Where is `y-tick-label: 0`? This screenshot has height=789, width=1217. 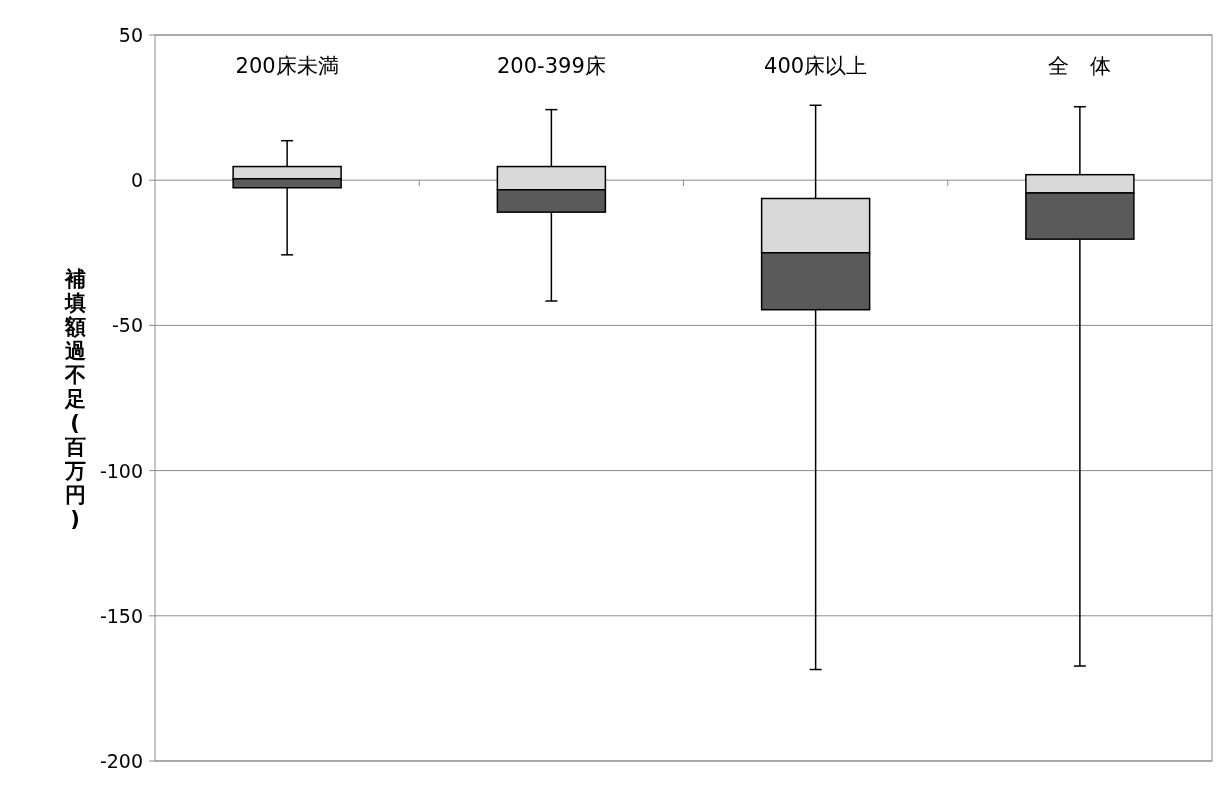 y-tick-label: 0 is located at coordinates (136, 180).